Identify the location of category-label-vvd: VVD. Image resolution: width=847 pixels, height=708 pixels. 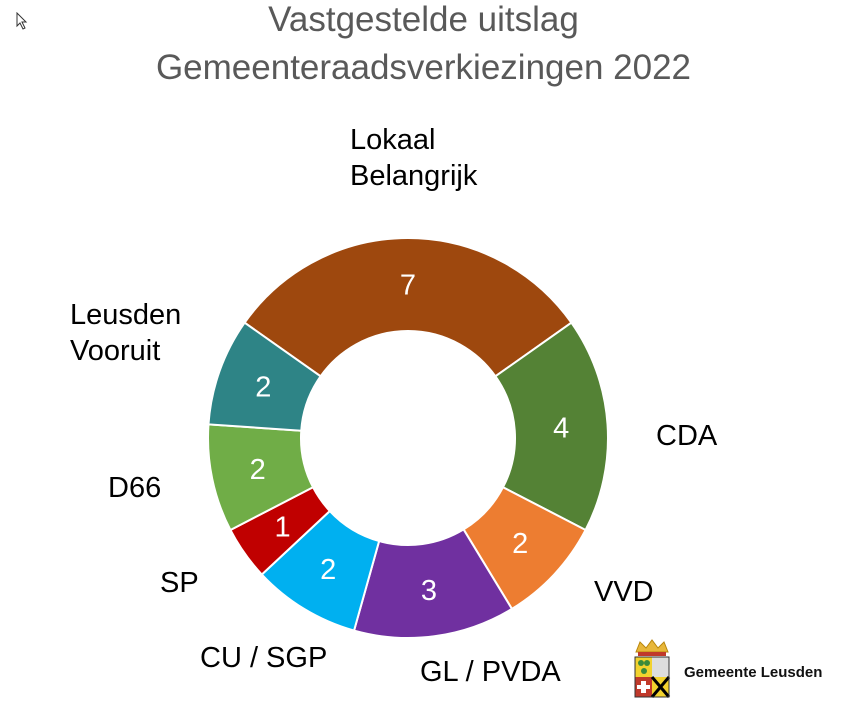
(624, 592).